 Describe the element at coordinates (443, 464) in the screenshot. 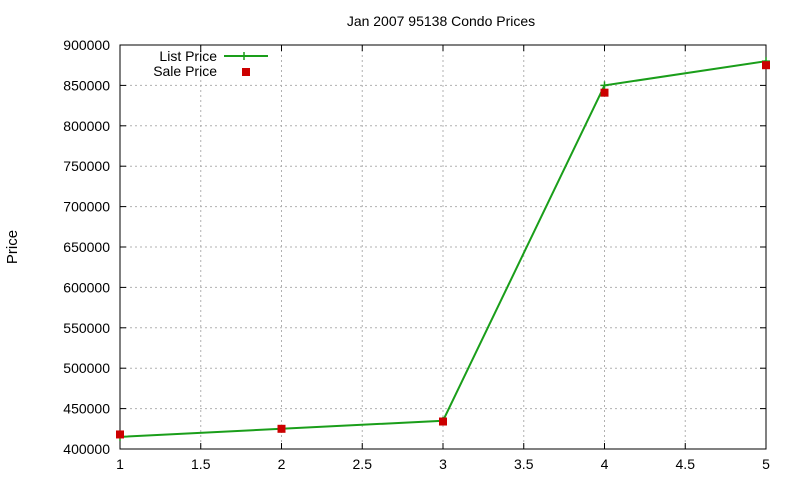

I see `x-tick-label: 3` at that location.